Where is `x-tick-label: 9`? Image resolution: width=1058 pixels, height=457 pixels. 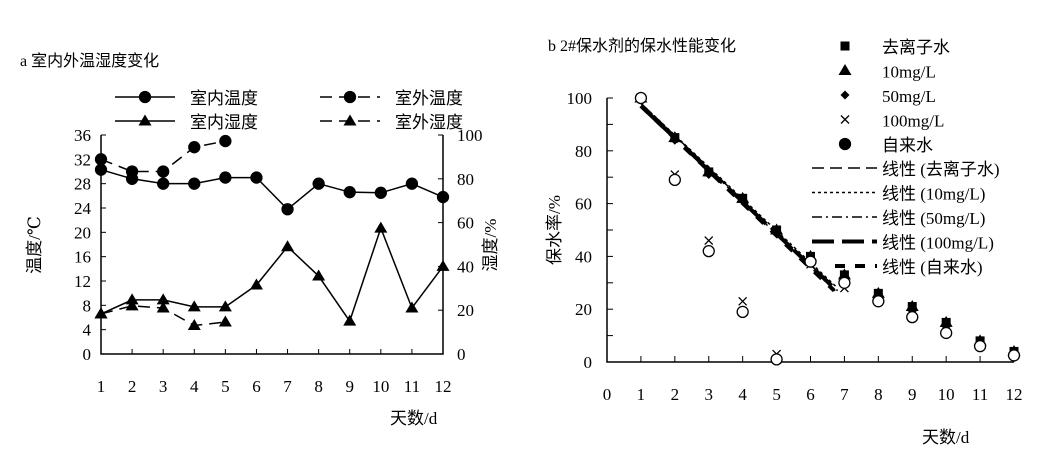 x-tick-label: 9 is located at coordinates (349, 386).